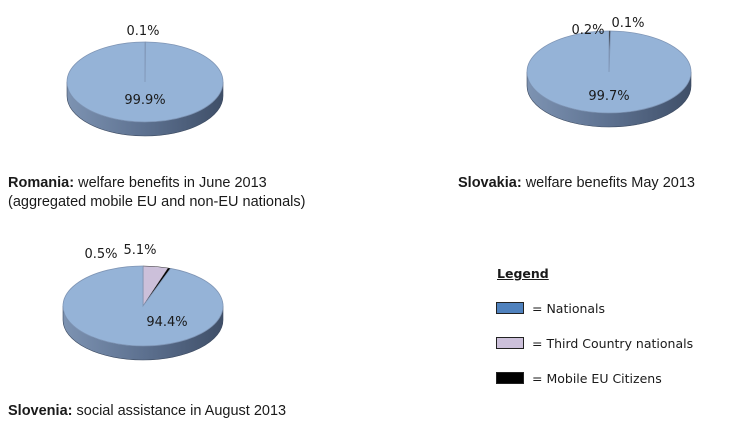 The height and width of the screenshot is (437, 753). I want to click on pie-chart-slovenia: 94.4% 5.1% 0.5%, so click(143, 302).